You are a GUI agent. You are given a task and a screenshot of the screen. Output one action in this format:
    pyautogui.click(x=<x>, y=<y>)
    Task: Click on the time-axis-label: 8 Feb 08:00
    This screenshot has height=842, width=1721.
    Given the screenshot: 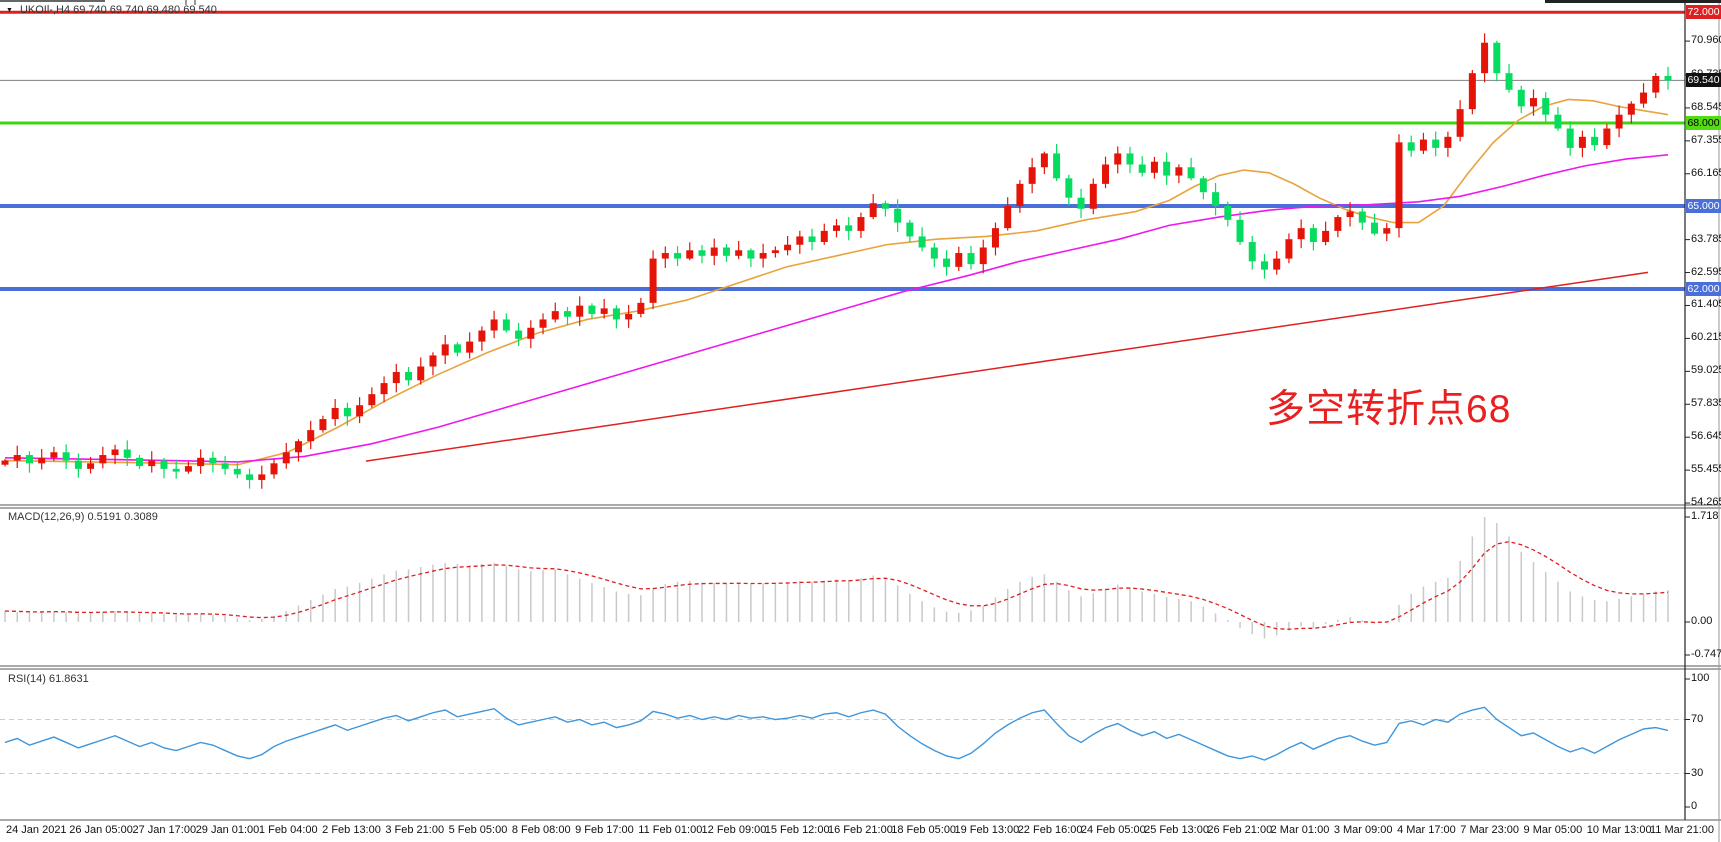 What is the action you would take?
    pyautogui.click(x=541, y=830)
    